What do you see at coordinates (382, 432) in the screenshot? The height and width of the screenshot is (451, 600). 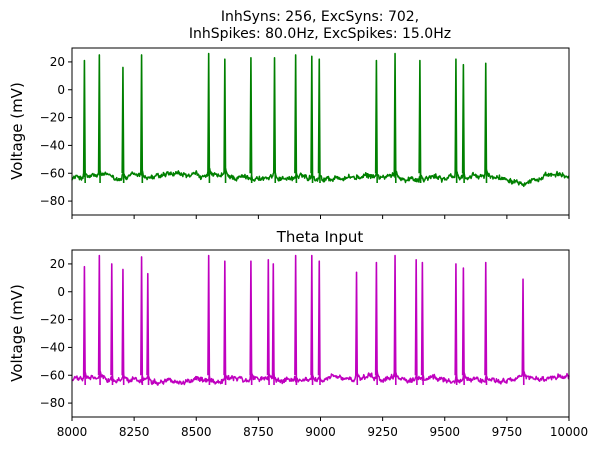 I see `x-tick-label: 9250` at bounding box center [382, 432].